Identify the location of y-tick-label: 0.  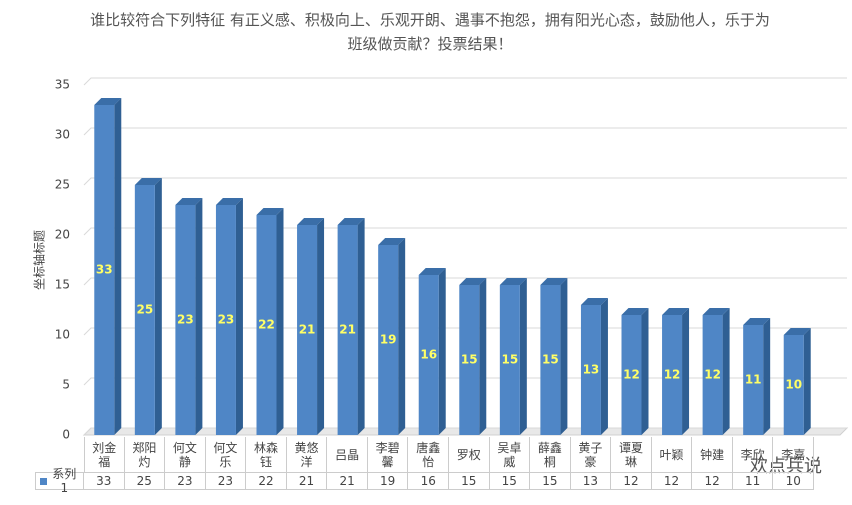
(66, 435).